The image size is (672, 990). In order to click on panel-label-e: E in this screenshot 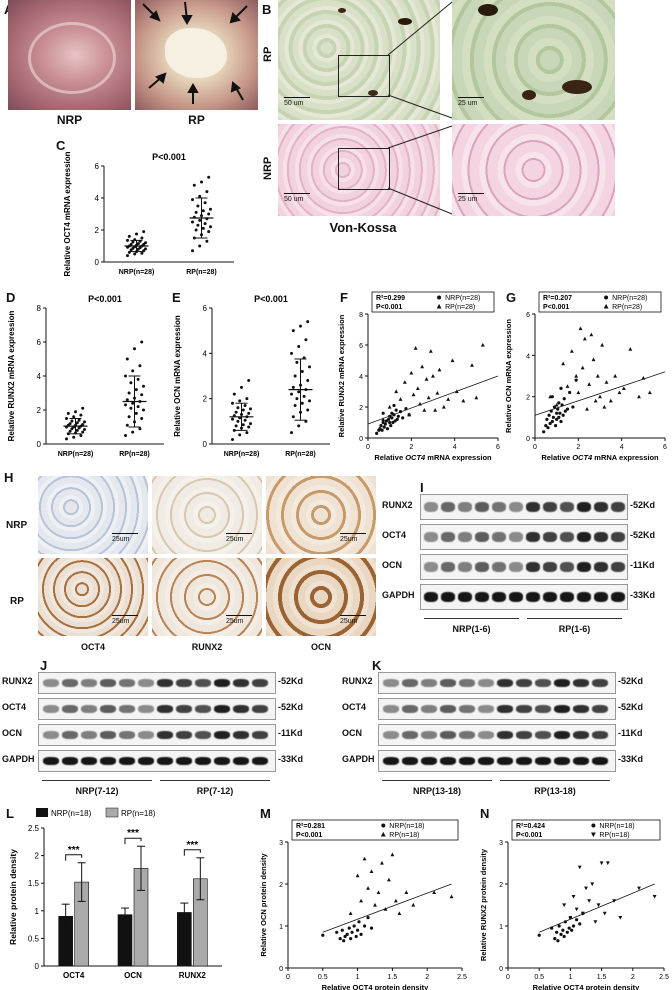, I will do `click(176, 297)`.